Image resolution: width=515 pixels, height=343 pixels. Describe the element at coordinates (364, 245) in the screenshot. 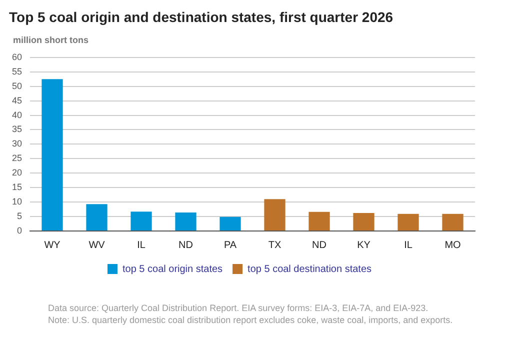

I see `x-tick-label: KY` at that location.